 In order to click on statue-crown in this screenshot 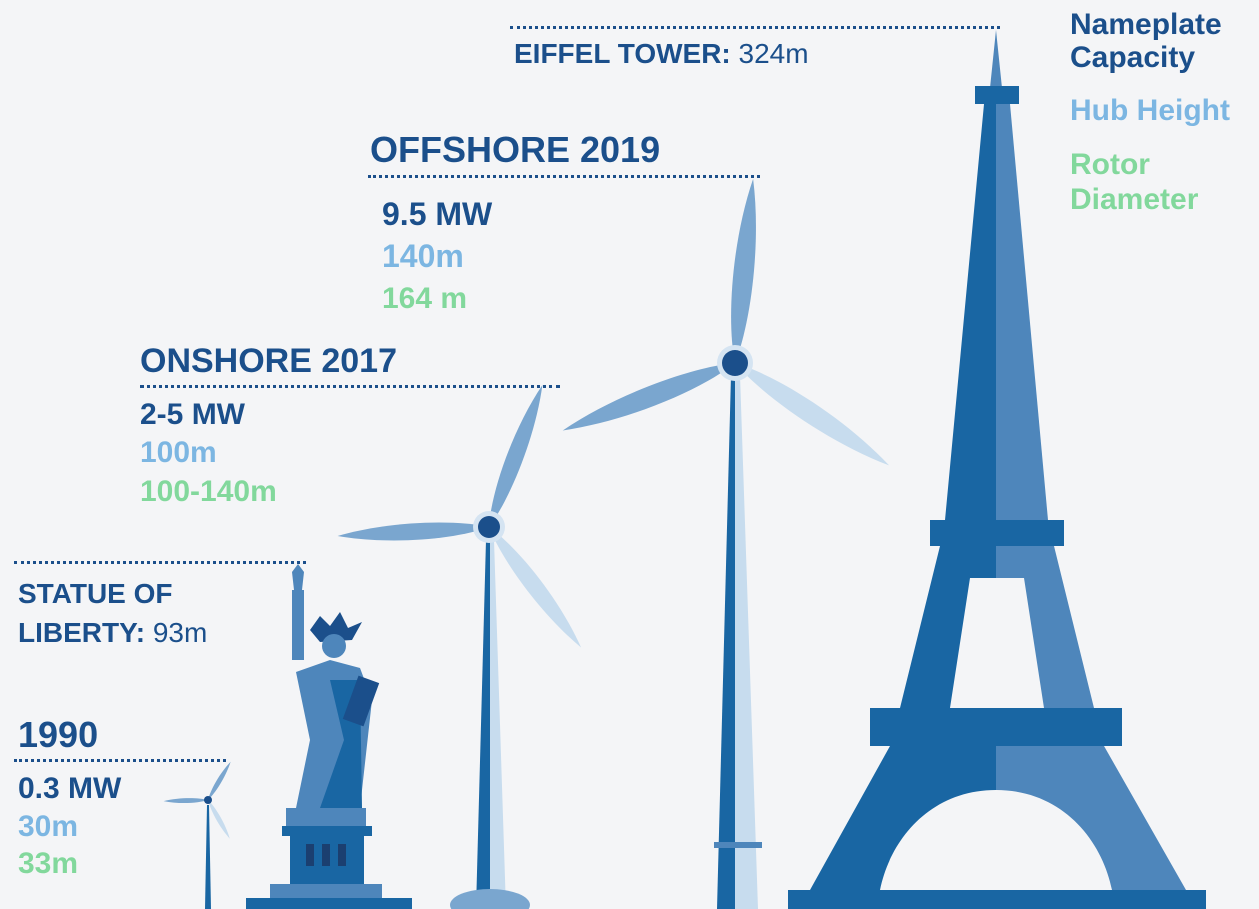, I will do `click(336, 627)`.